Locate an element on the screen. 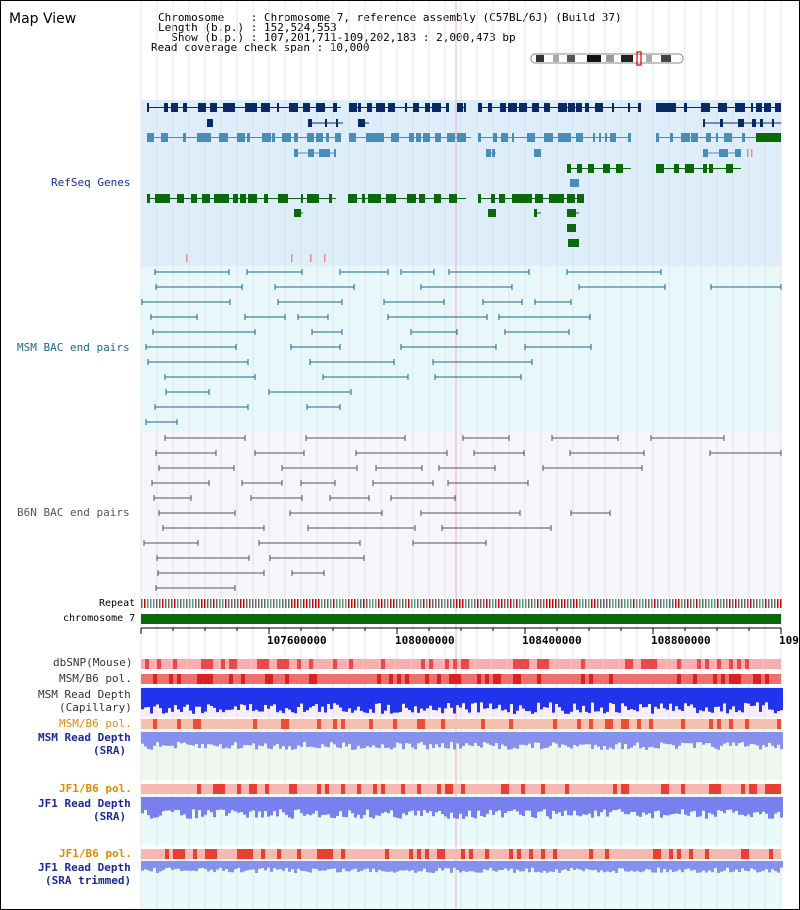  track-label-msm-bac: MSM BAC end pairs is located at coordinates (73, 347).